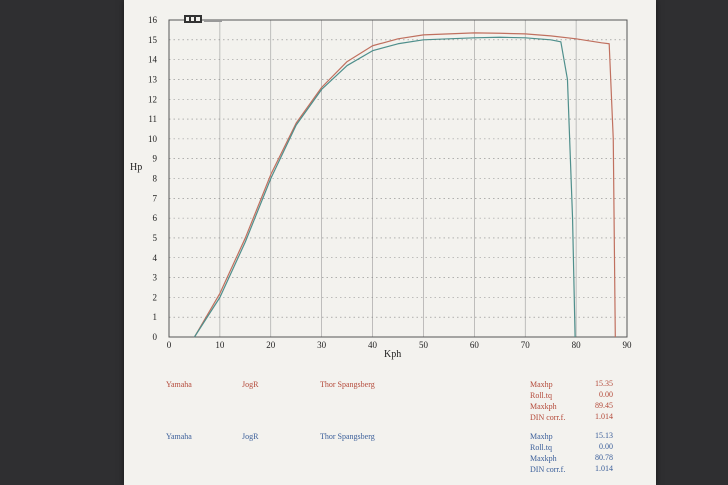  I want to click on stat-value: 15.35, so click(604, 383).